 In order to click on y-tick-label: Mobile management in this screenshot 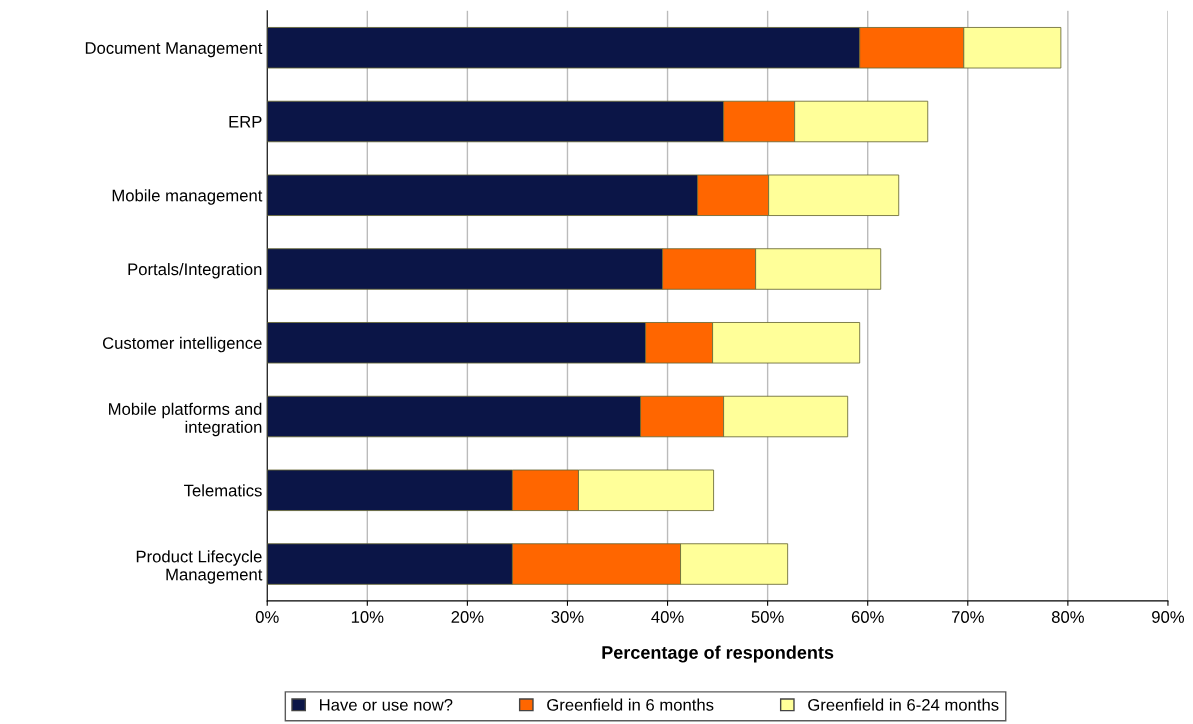, I will do `click(187, 197)`.